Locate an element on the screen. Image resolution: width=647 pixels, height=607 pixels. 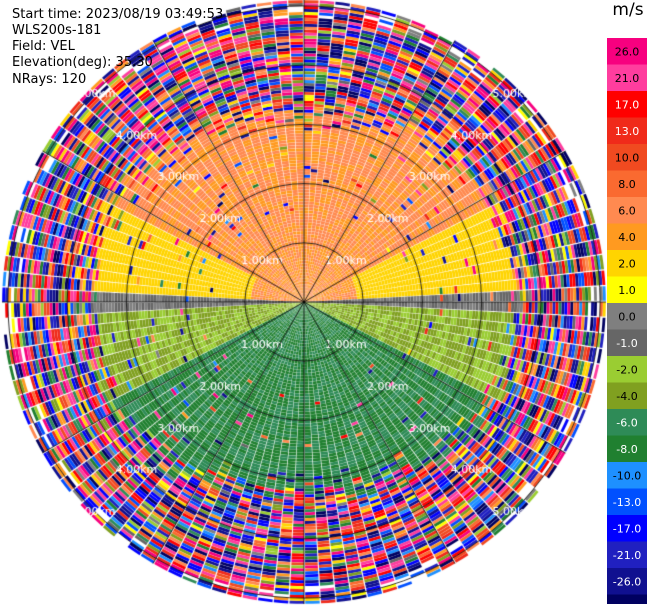
colorbar-tick-label: 13.0 is located at coordinates (627, 131).